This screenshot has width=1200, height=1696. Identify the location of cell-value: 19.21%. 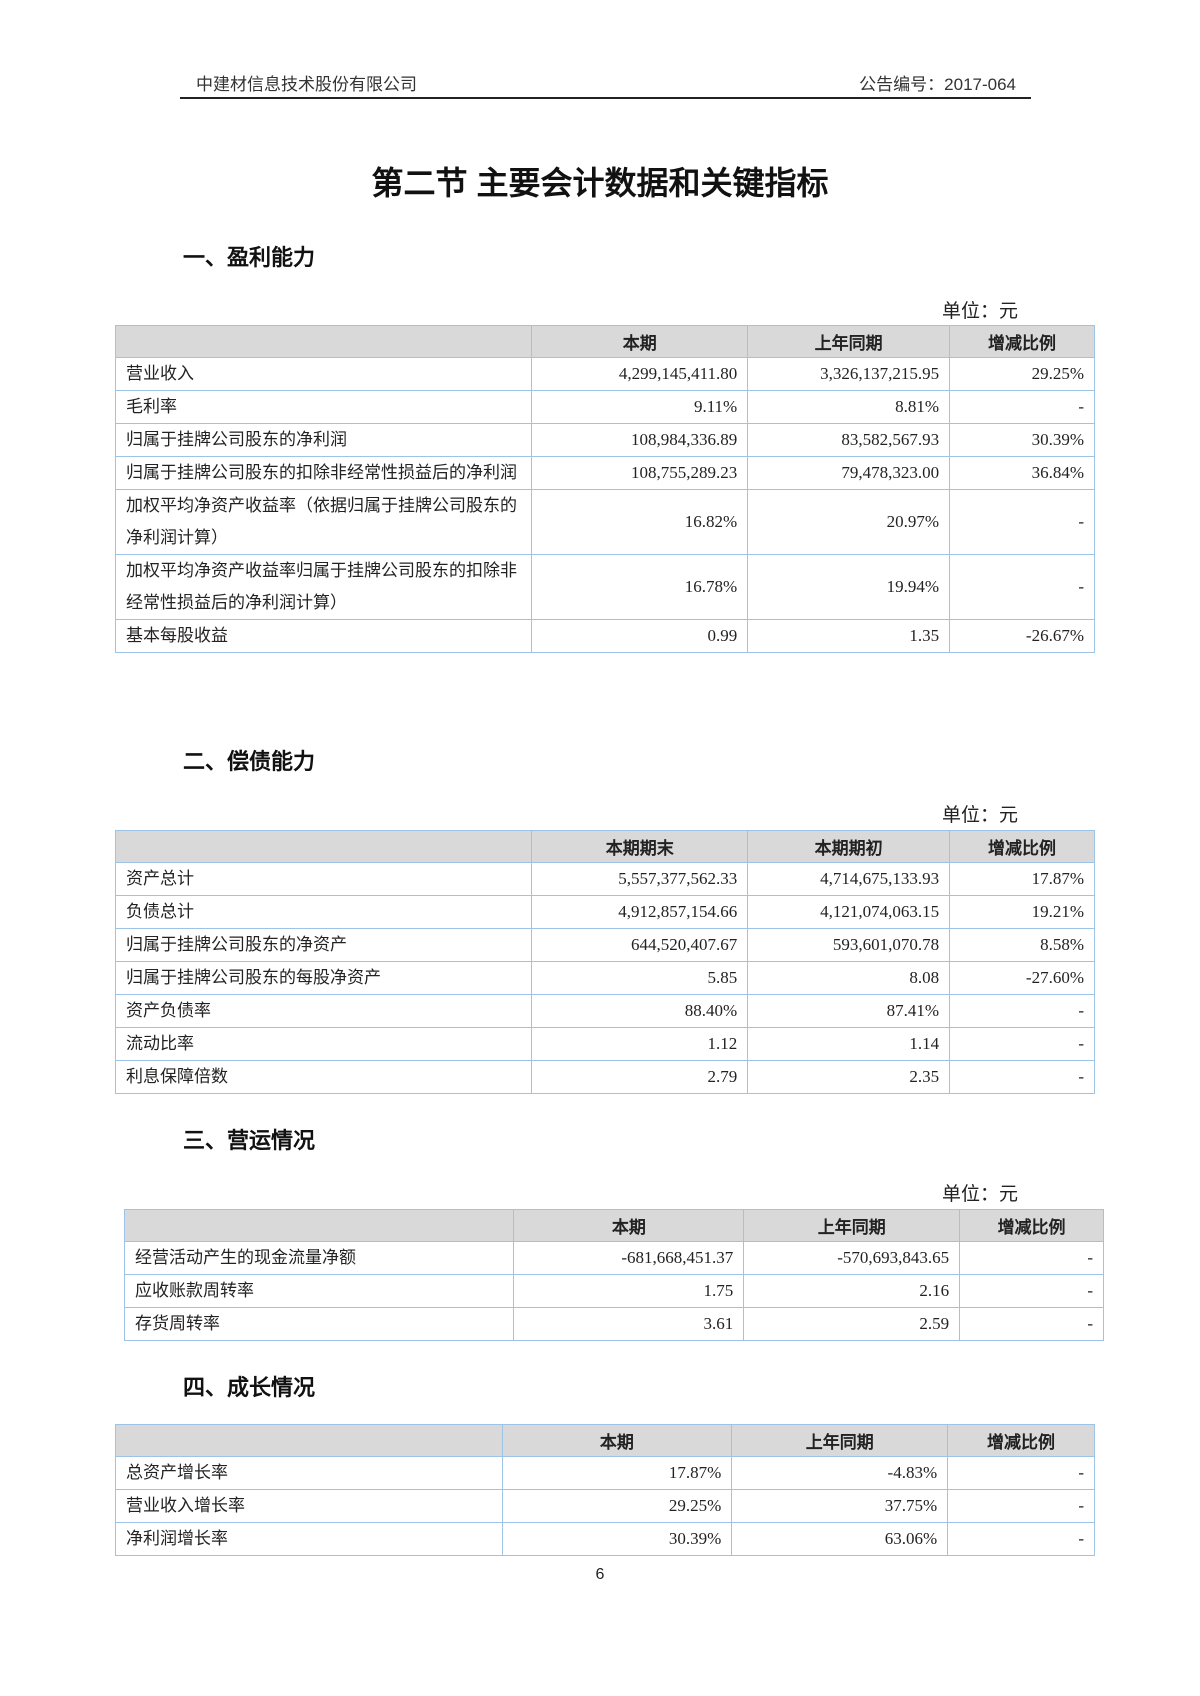
(1022, 912).